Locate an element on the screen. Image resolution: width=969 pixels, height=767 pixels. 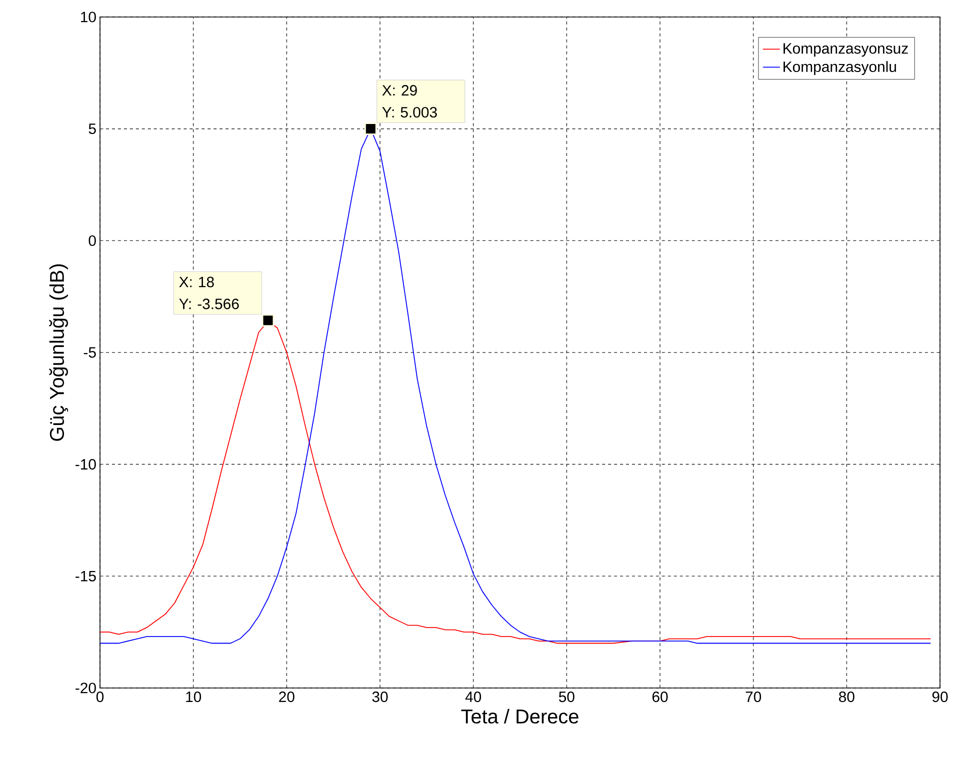
x-tick-label: 80 is located at coordinates (846, 697).